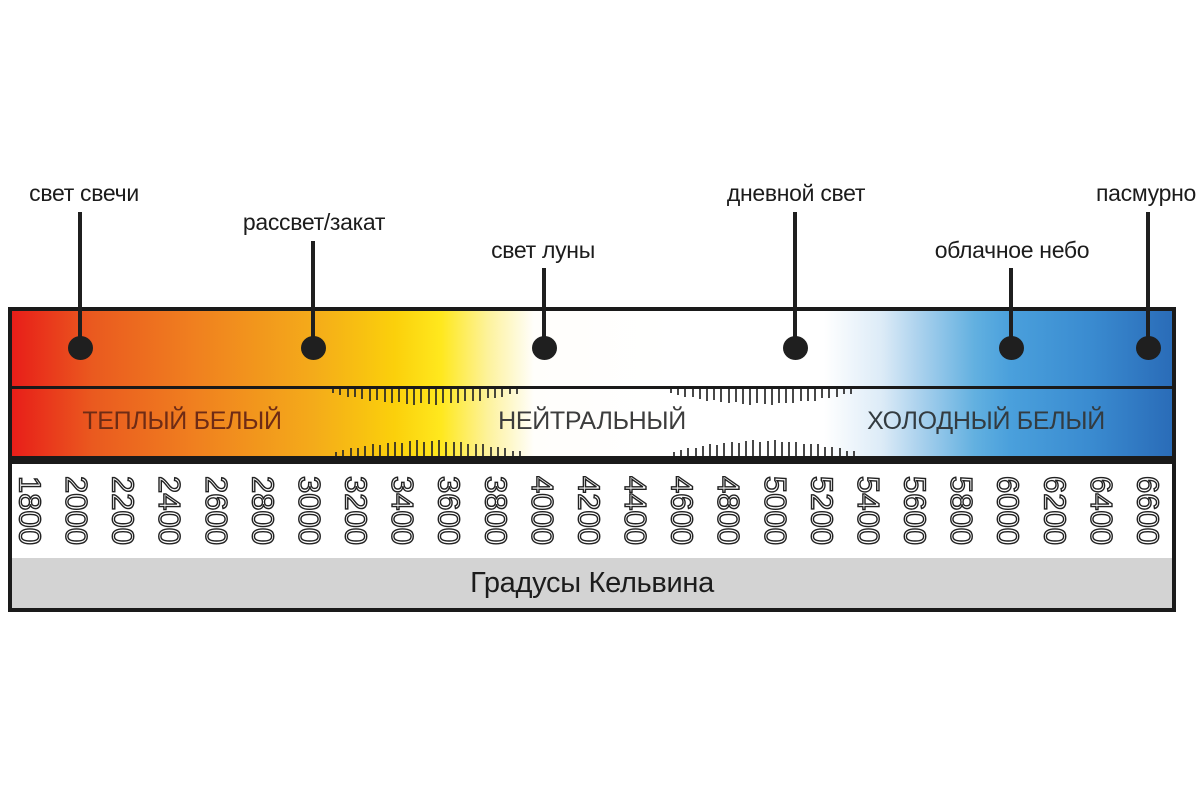  What do you see at coordinates (961, 510) in the screenshot?
I see `scale-value: 5800` at bounding box center [961, 510].